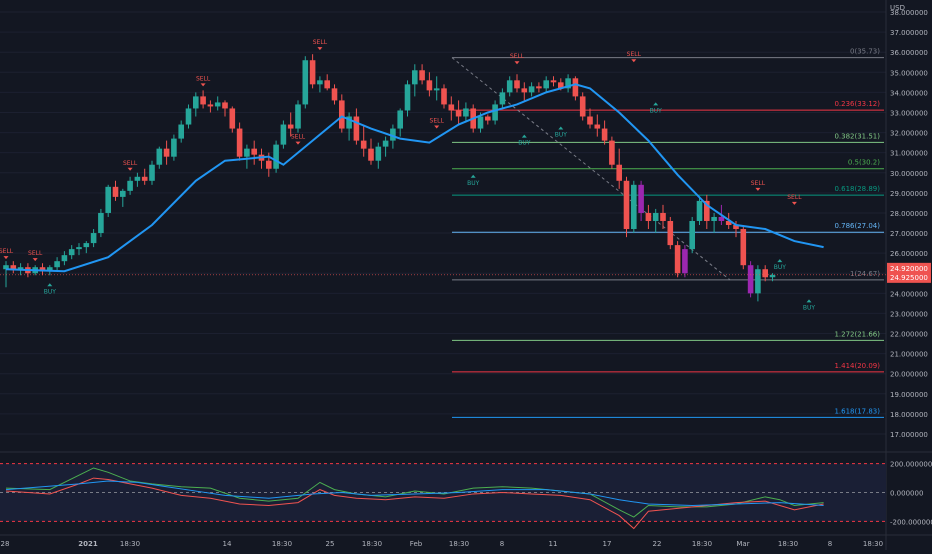 The image size is (932, 554). Describe the element at coordinates (830, 544) in the screenshot. I see `time-tick-label: 8` at that location.